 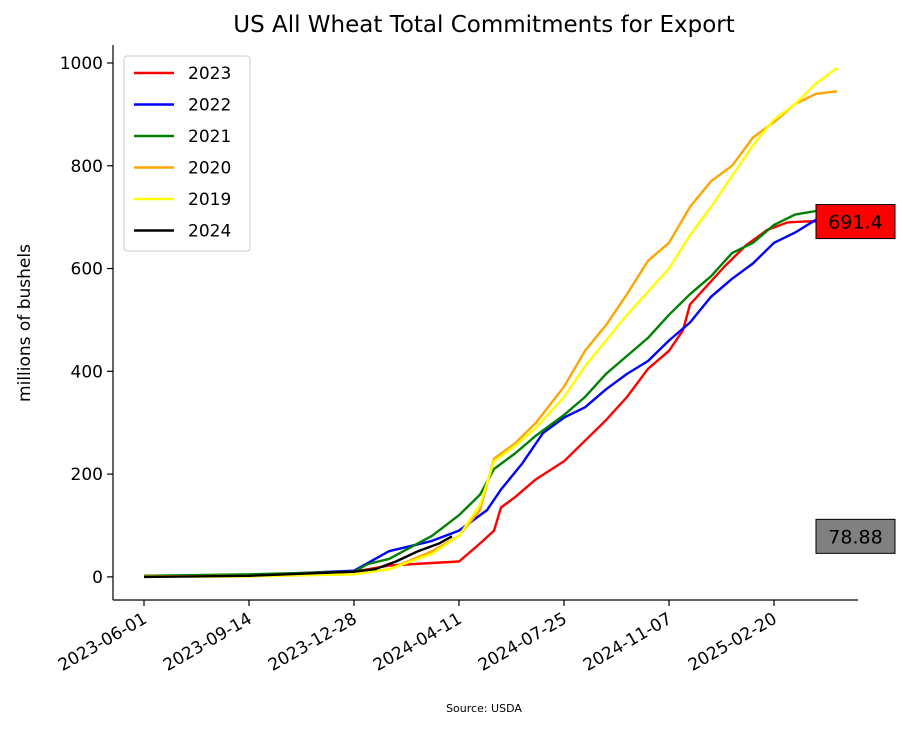 I want to click on x-tick-label: 2025-02-20, so click(x=733, y=642).